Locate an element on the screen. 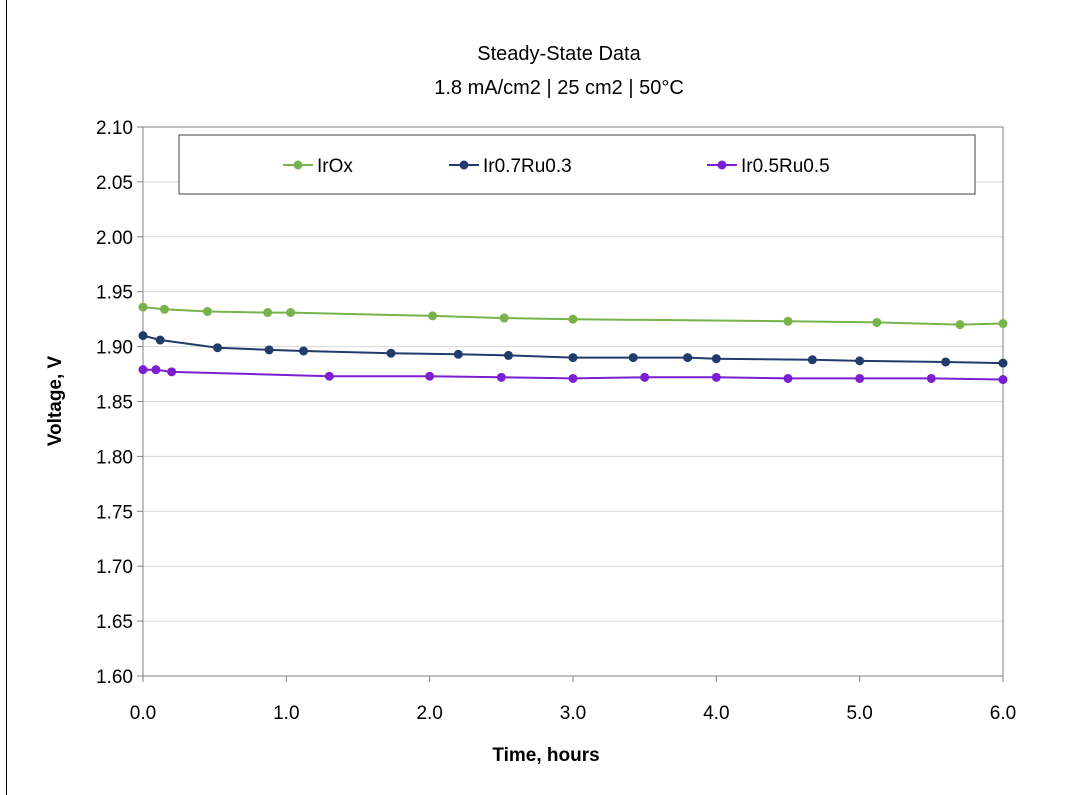 The height and width of the screenshot is (795, 1077). y-tick-label: 1.85 is located at coordinates (114, 403).